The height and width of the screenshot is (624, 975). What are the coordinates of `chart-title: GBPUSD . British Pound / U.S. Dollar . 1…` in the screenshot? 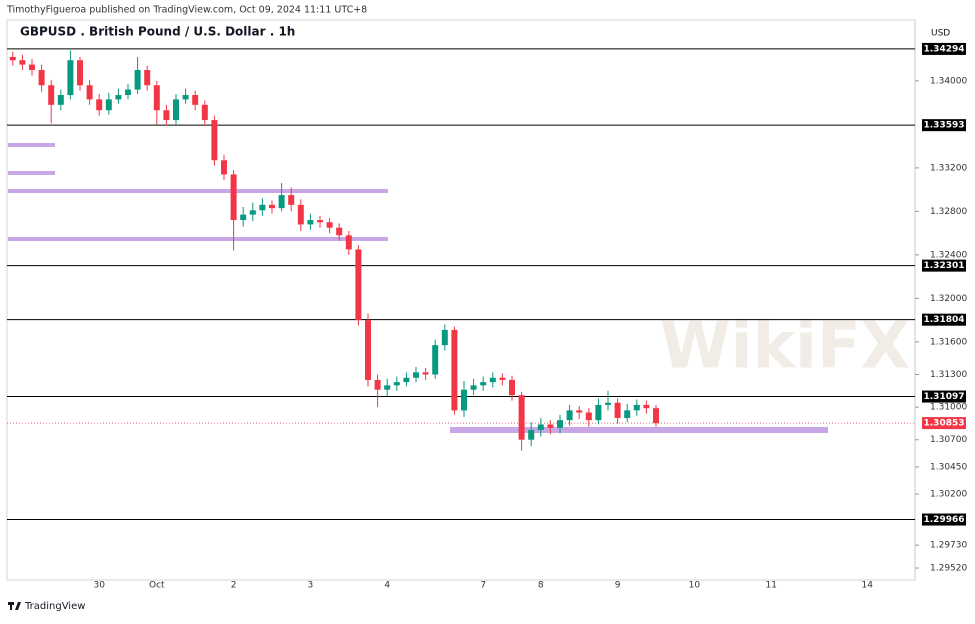 It's located at (157, 32).